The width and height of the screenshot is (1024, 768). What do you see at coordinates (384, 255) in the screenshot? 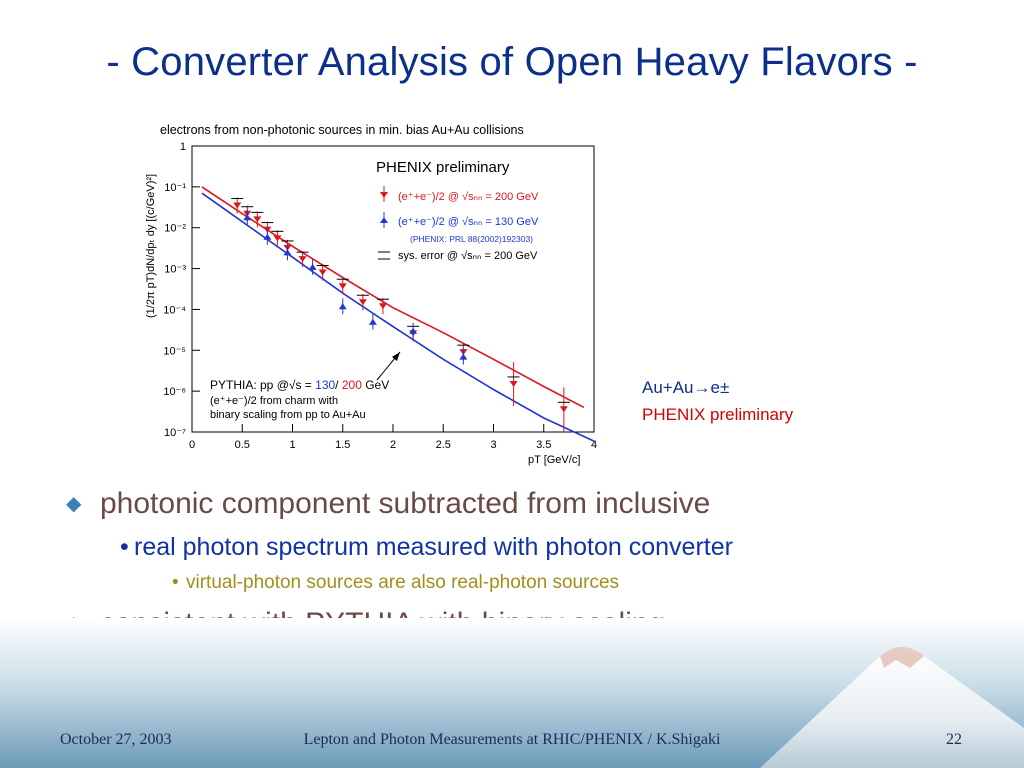
I see `legend-syst-marker` at bounding box center [384, 255].